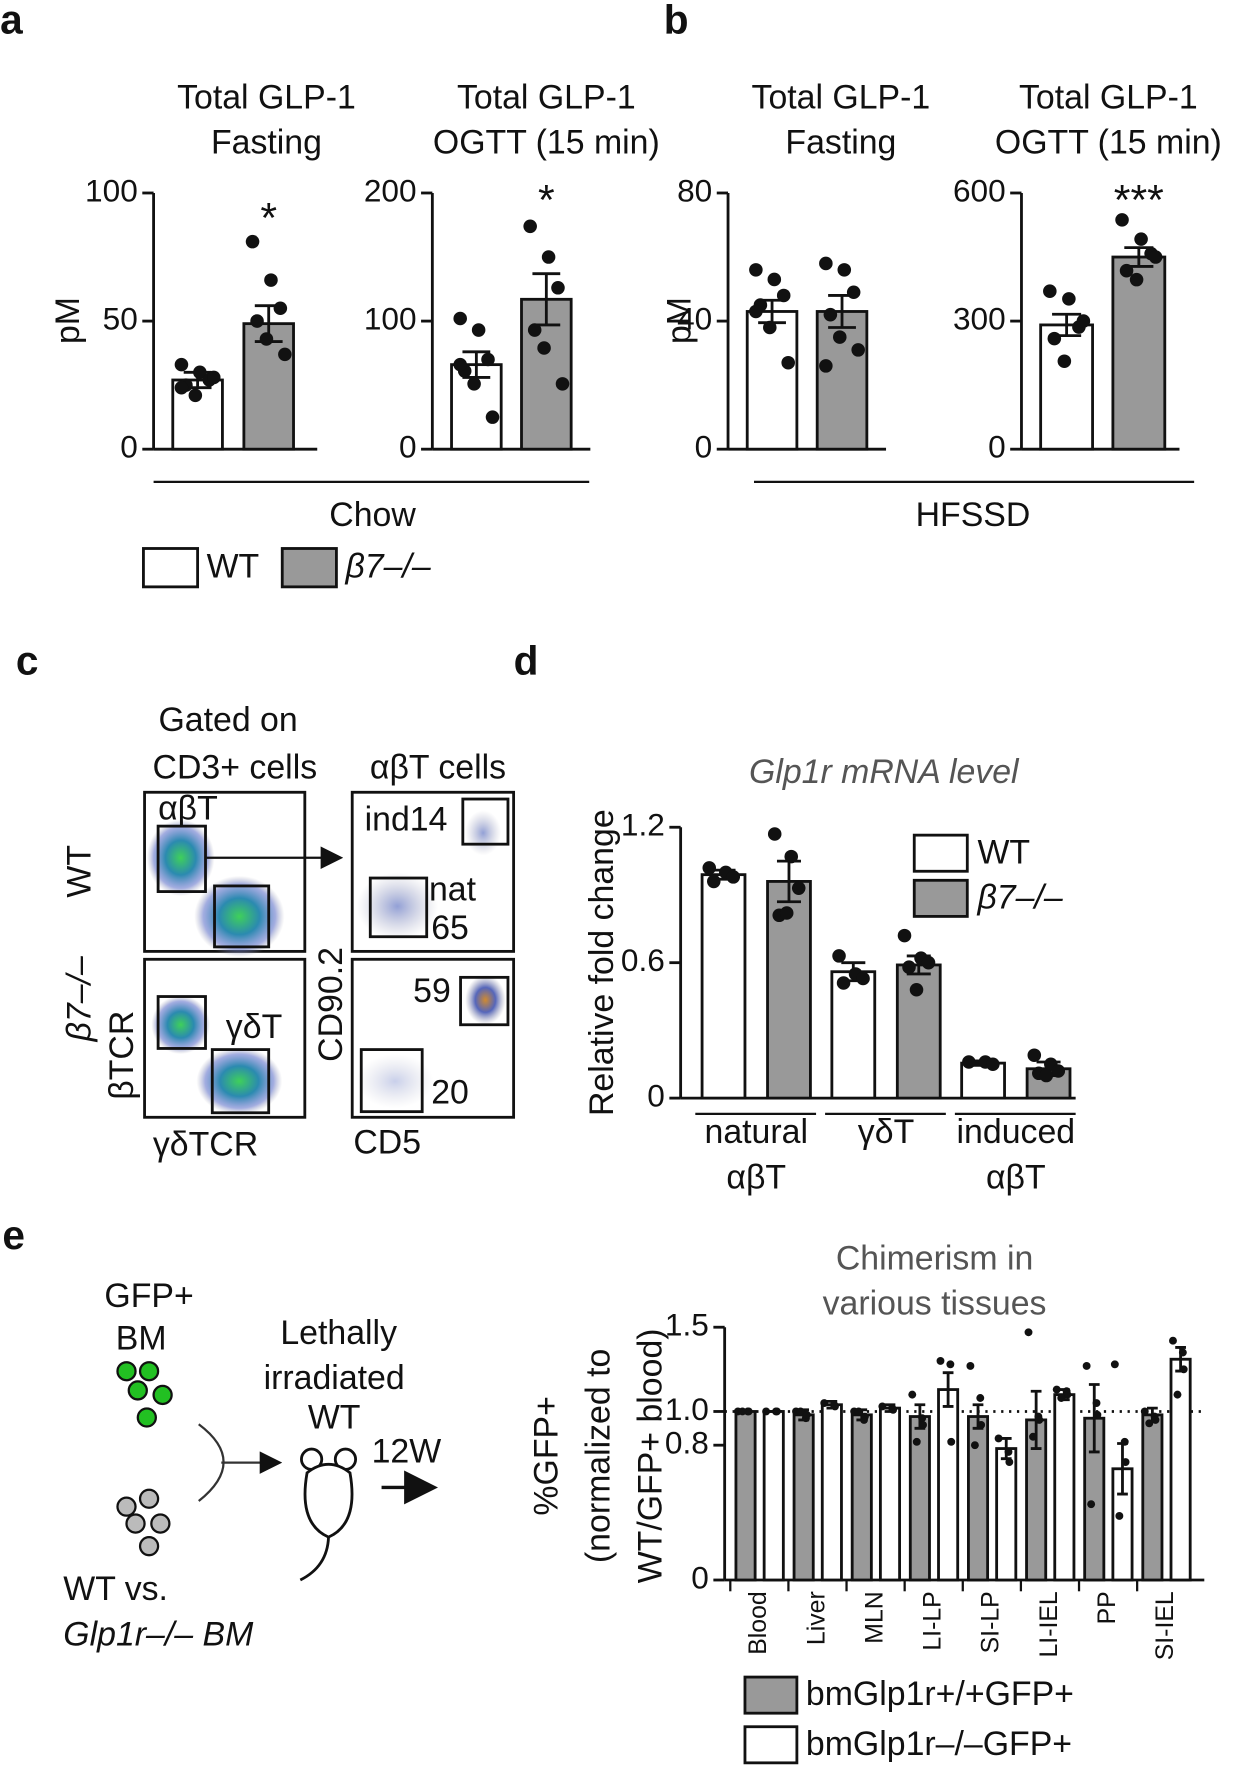 This screenshot has width=1236, height=1773. What do you see at coordinates (254, 1027) in the screenshot?
I see `gate-label: γδT` at bounding box center [254, 1027].